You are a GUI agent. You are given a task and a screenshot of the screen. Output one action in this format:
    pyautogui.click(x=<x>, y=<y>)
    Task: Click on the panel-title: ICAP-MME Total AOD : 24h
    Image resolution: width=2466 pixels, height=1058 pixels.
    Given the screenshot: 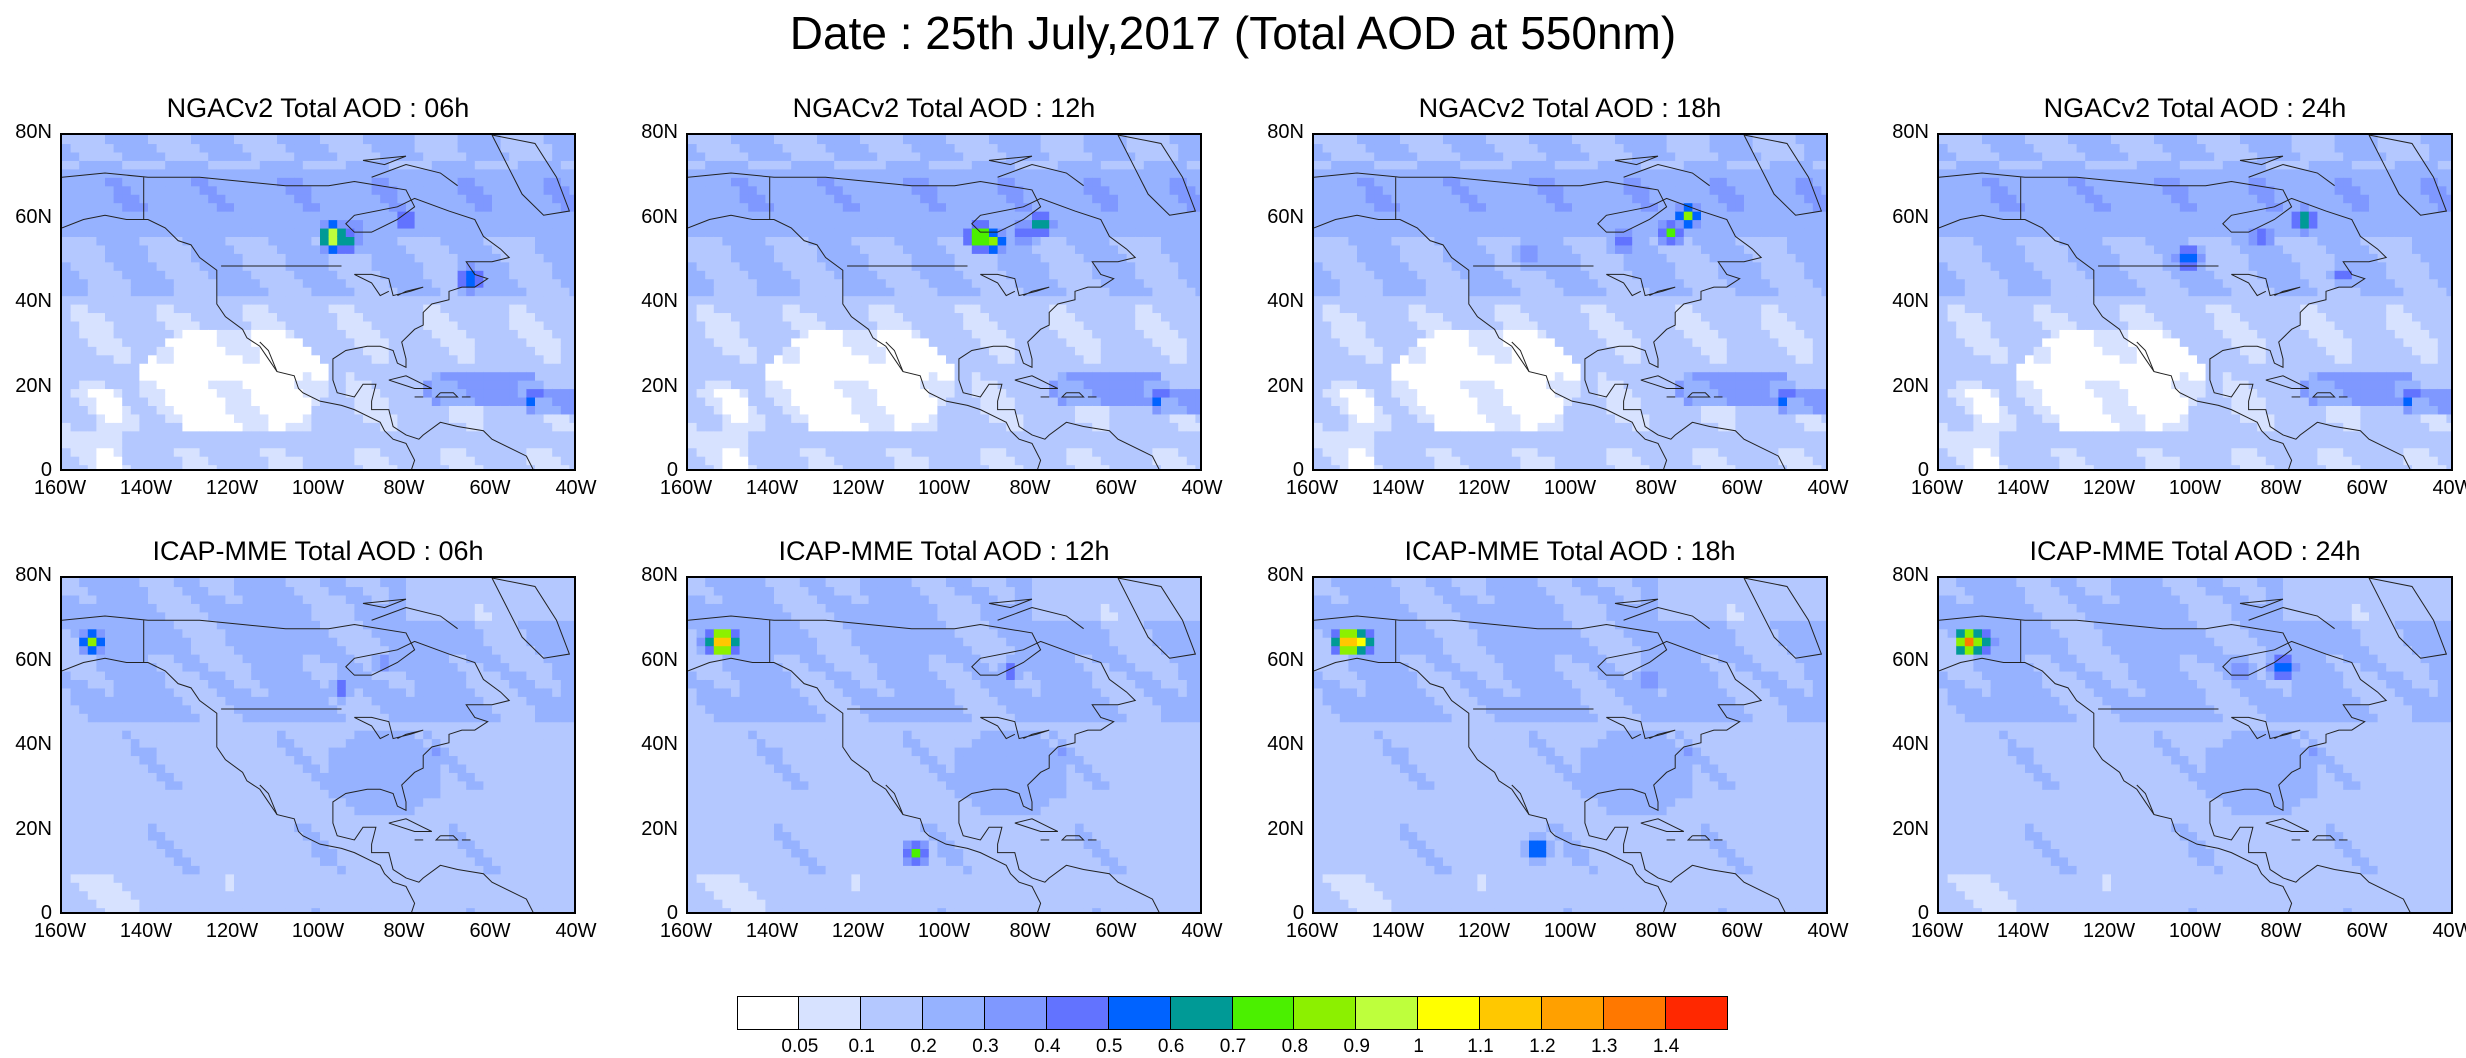 What is the action you would take?
    pyautogui.click(x=2195, y=551)
    